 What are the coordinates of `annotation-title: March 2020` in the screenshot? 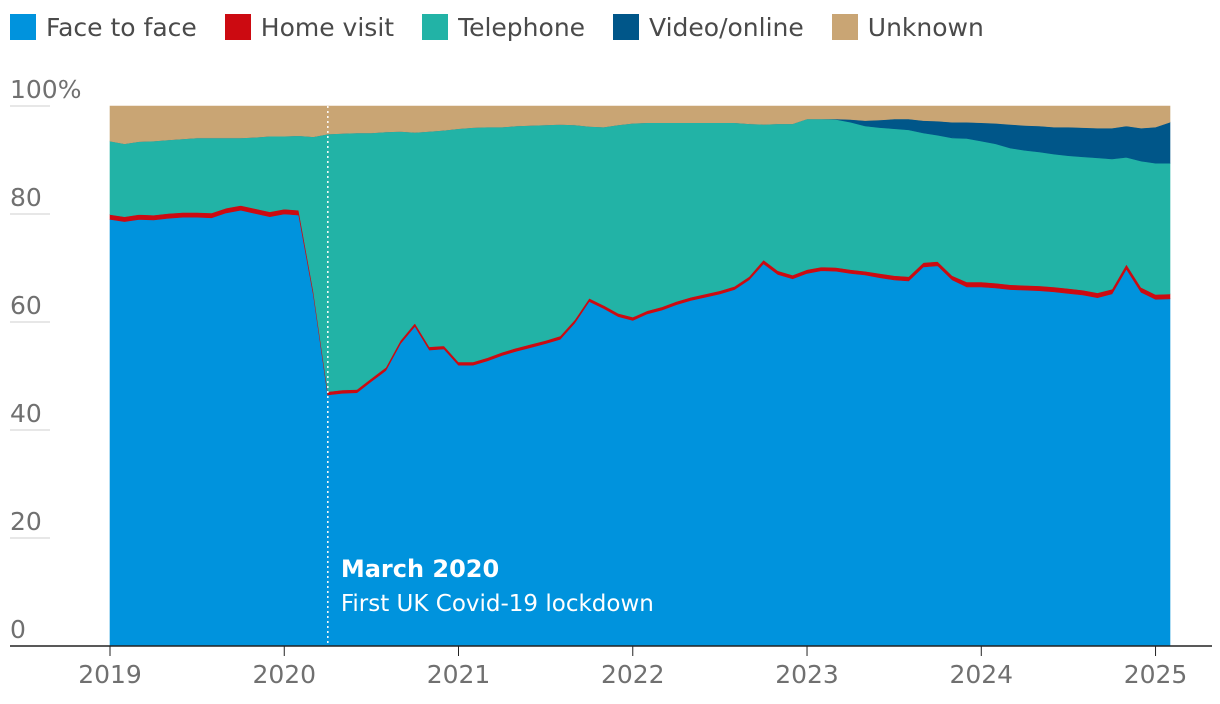 It's located at (420, 569).